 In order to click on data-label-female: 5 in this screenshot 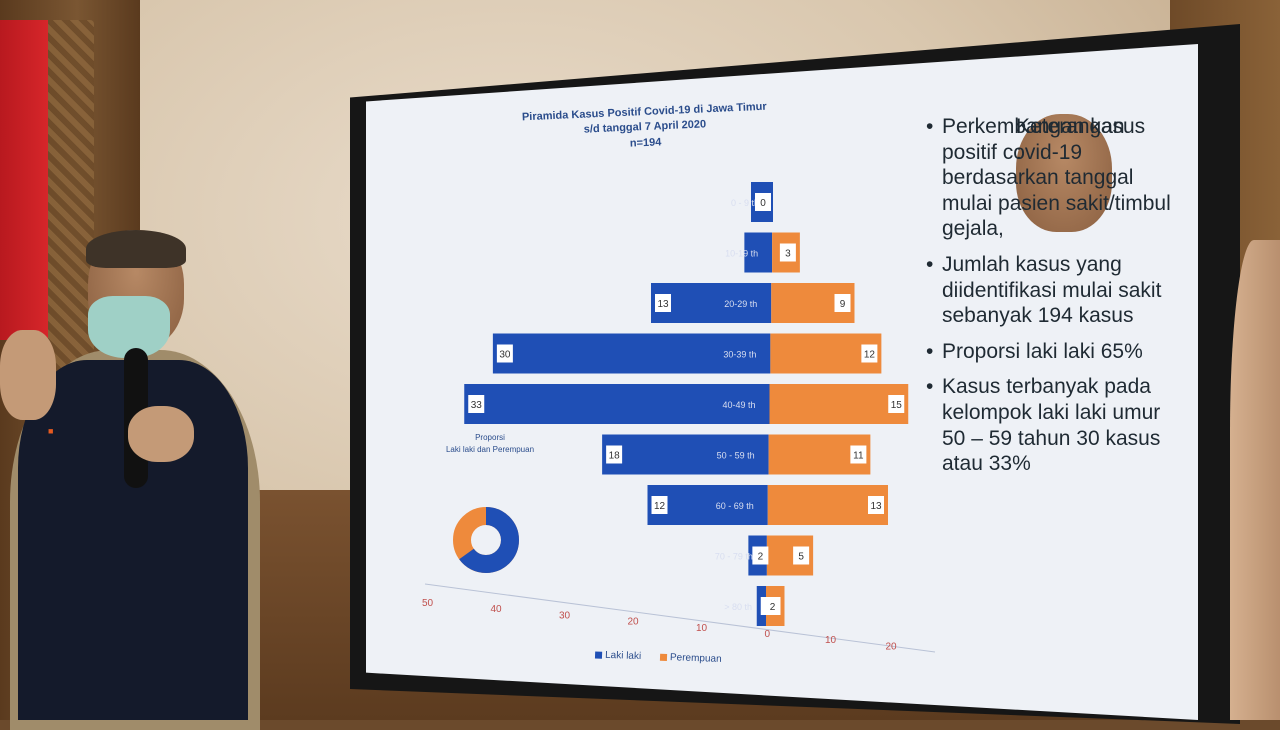, I will do `click(801, 557)`.